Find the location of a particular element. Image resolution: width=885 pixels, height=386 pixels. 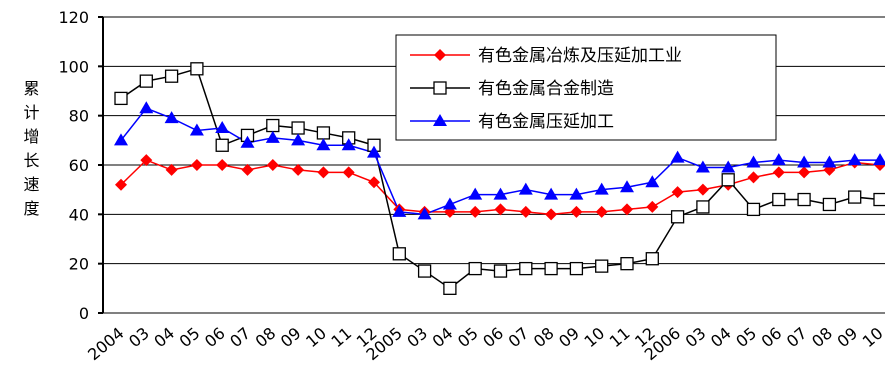

y-axis-label: 累计增长速度 is located at coordinates (30, 152).